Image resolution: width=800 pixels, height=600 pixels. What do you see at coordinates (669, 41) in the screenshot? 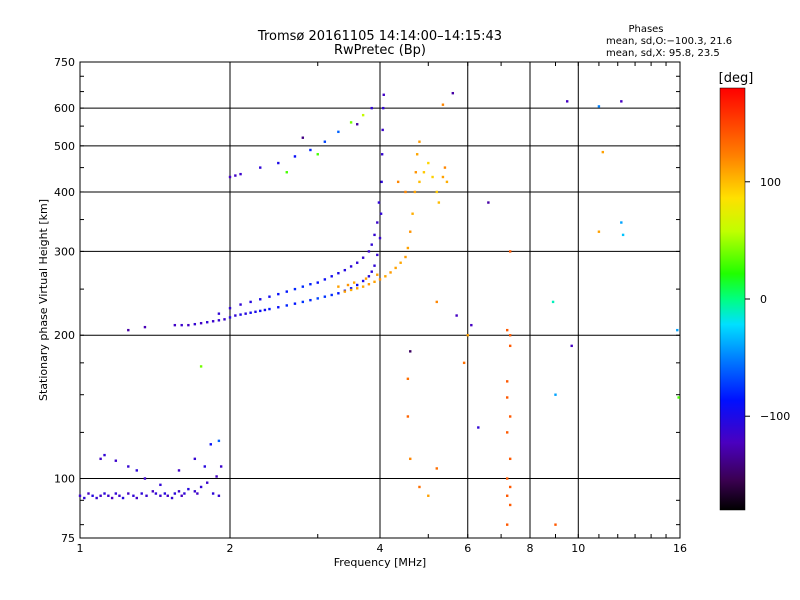
I see `legend-line-o: mean, sd,O:−100.3, 21.6` at bounding box center [669, 41].